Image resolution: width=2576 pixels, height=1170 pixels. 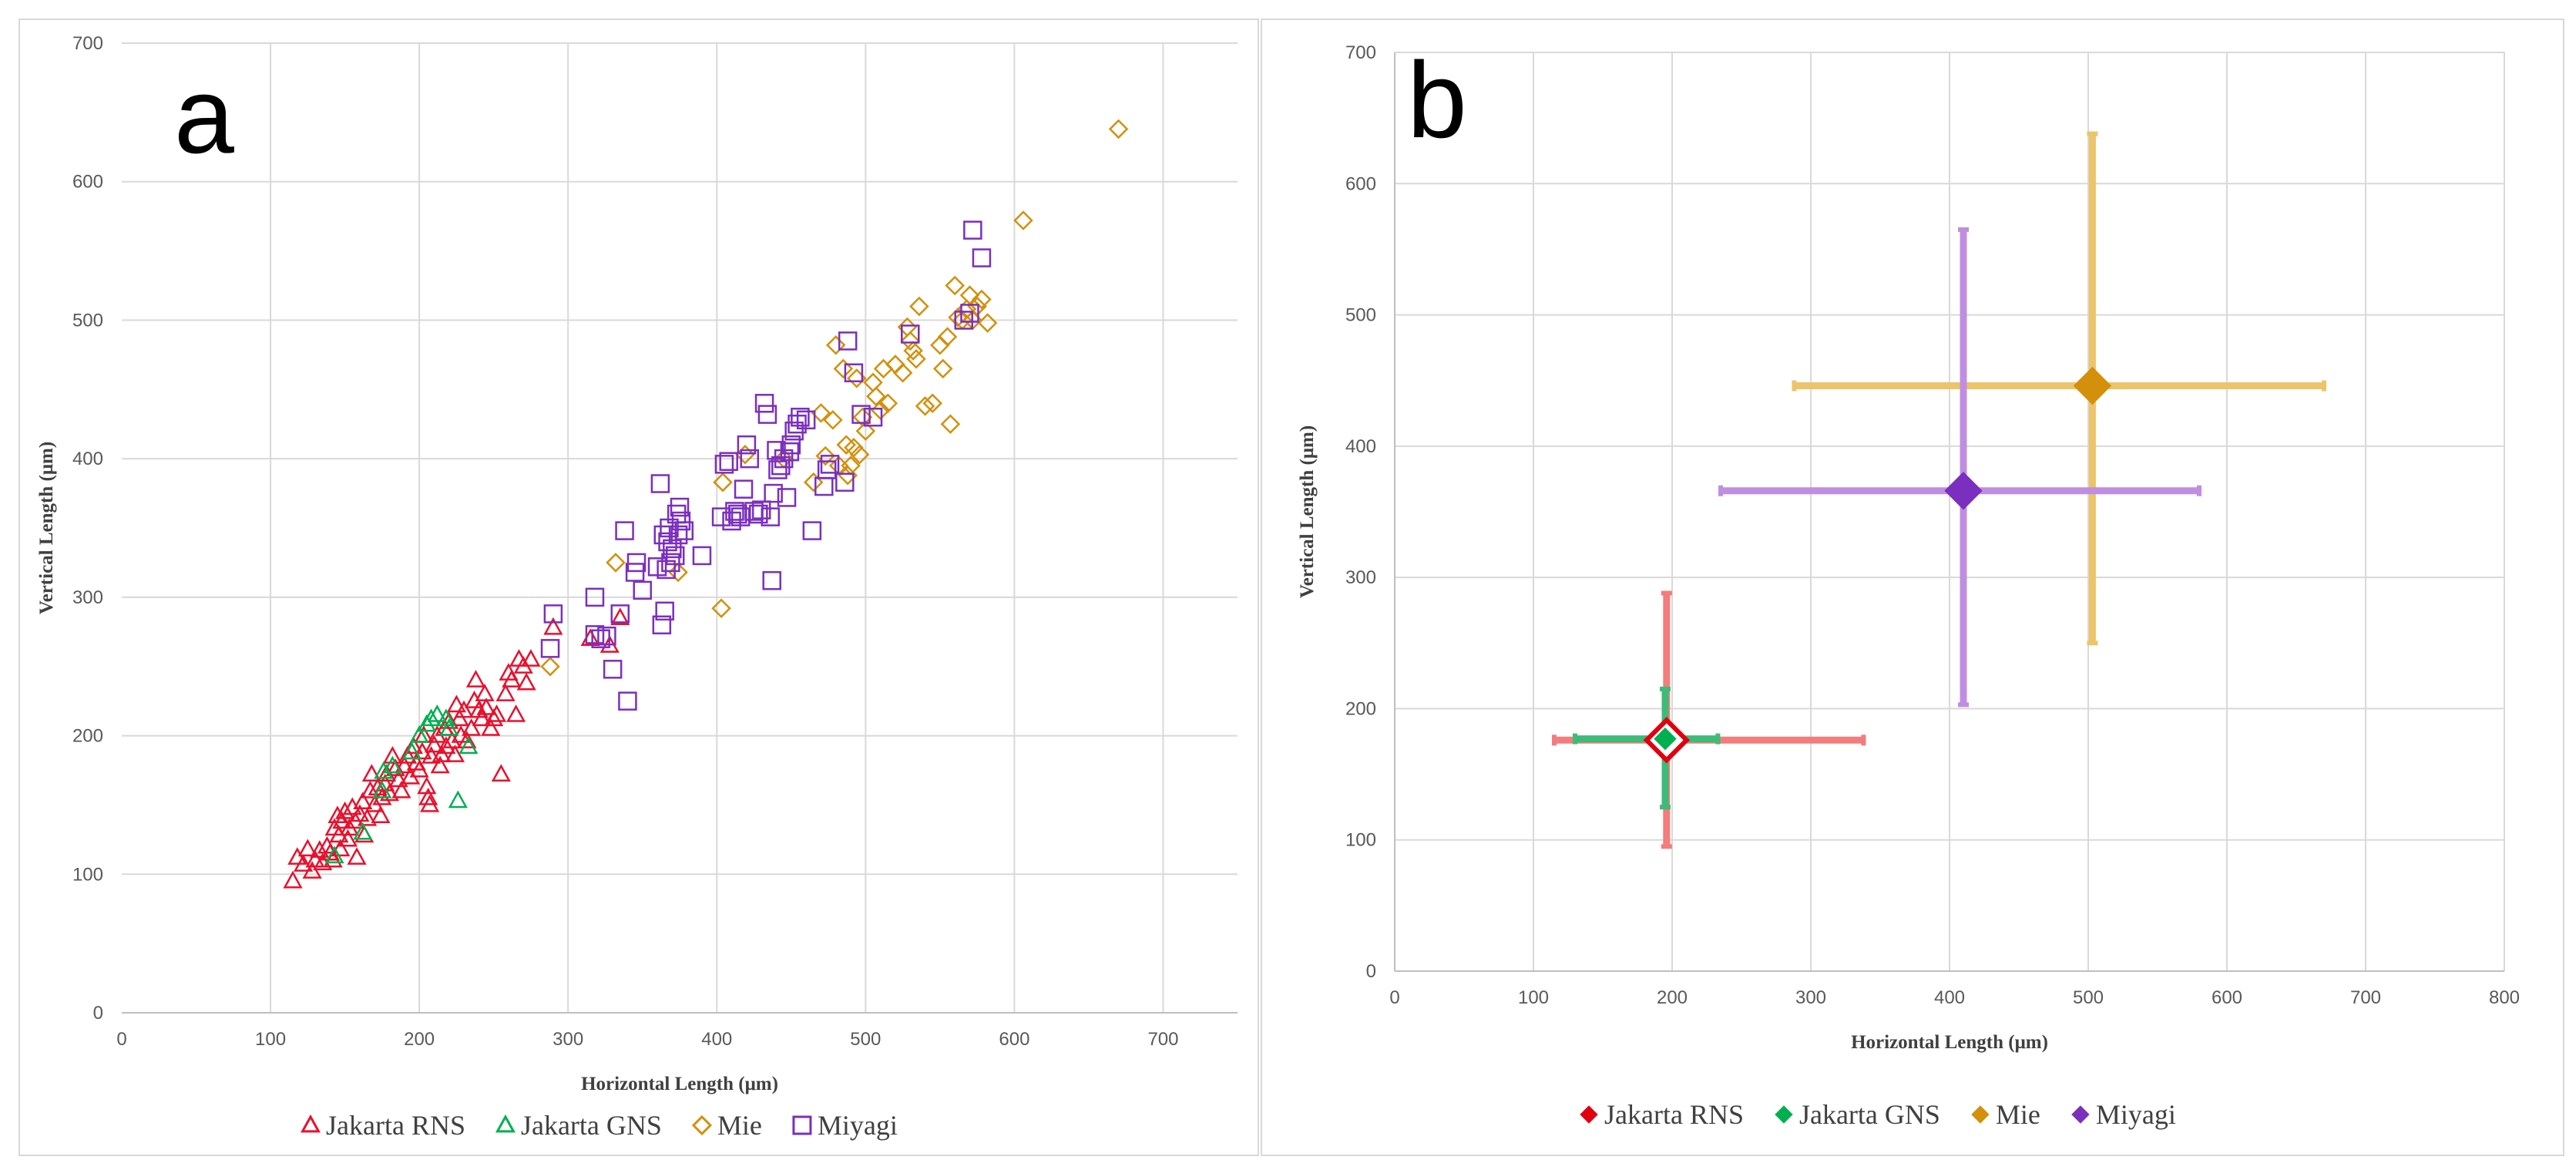 What do you see at coordinates (858, 1125) in the screenshot?
I see `legend-label: Miyagi` at bounding box center [858, 1125].